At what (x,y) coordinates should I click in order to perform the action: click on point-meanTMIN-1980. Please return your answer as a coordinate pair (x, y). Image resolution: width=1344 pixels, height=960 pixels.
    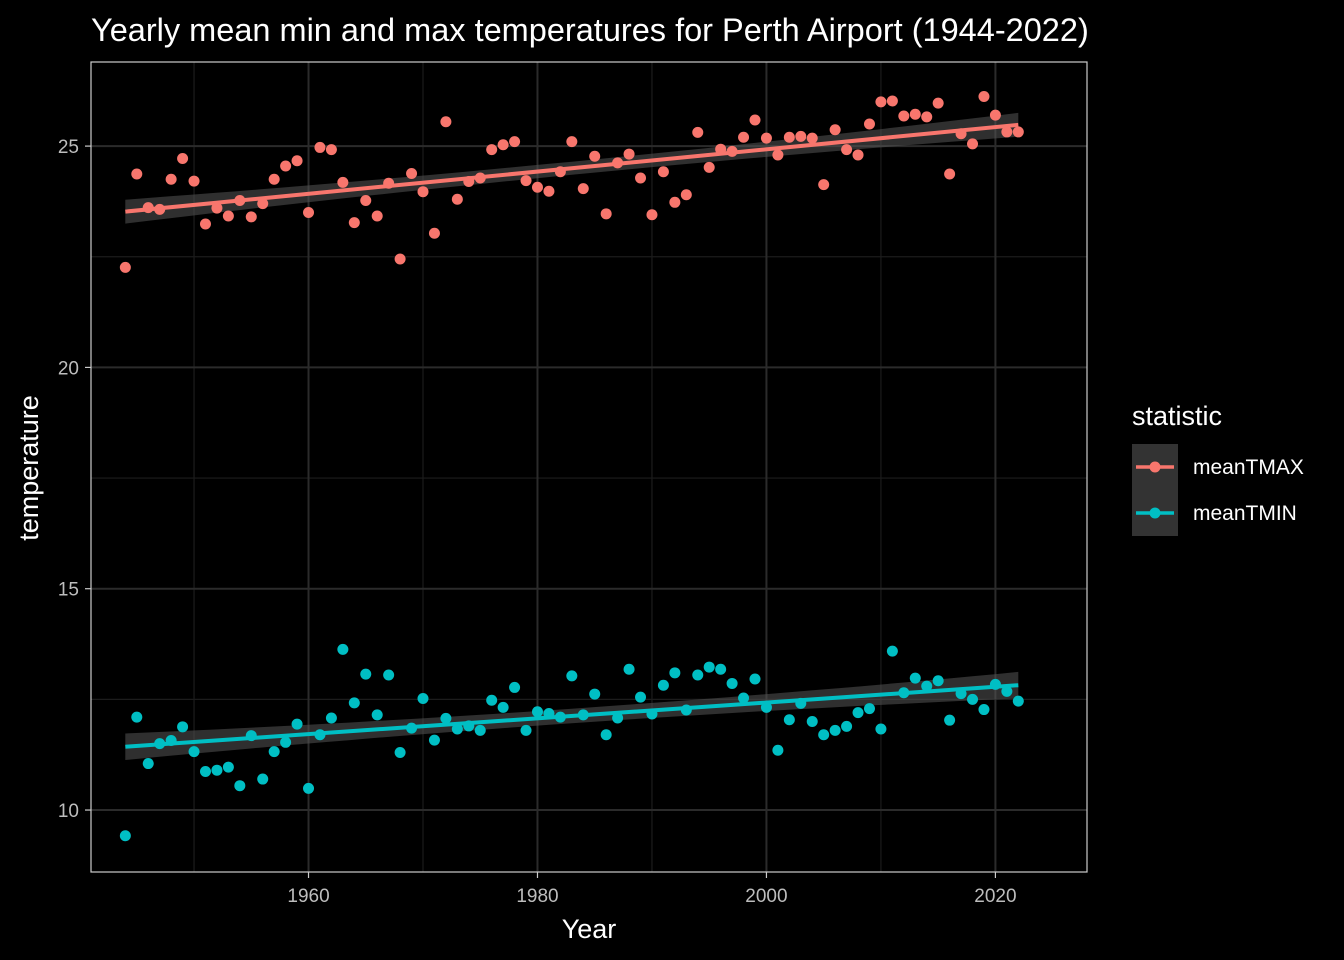
    Looking at the image, I should click on (537, 712).